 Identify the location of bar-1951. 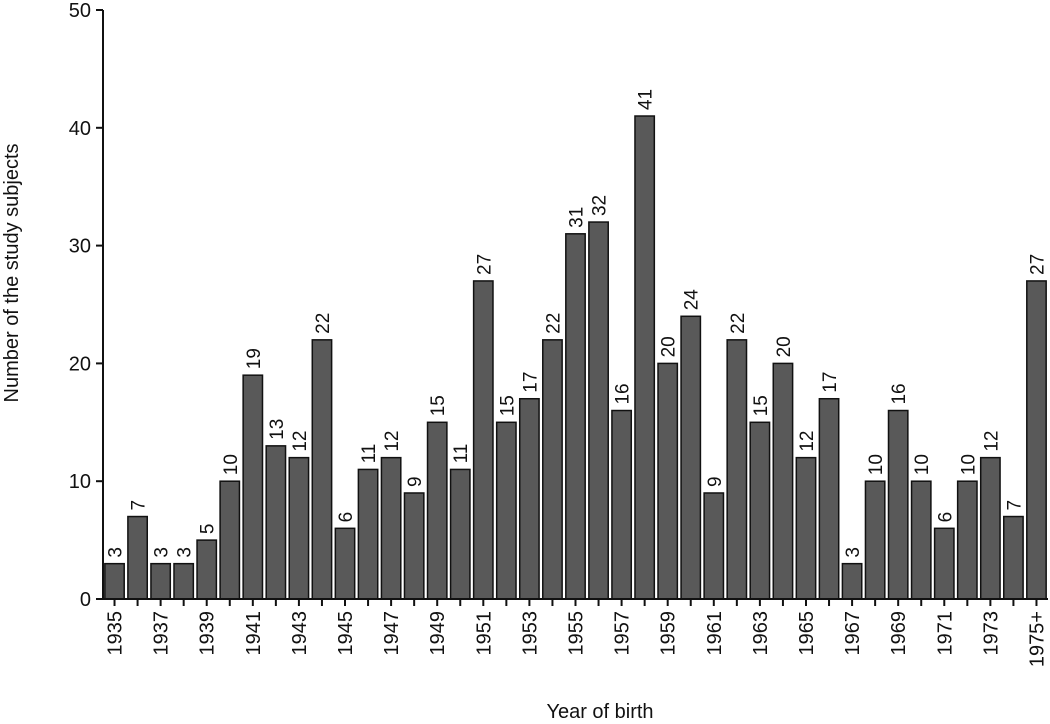
(483, 440).